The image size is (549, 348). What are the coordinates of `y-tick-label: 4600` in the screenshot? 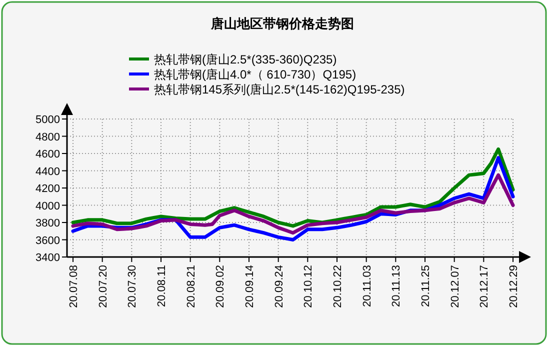 It's located at (48, 154).